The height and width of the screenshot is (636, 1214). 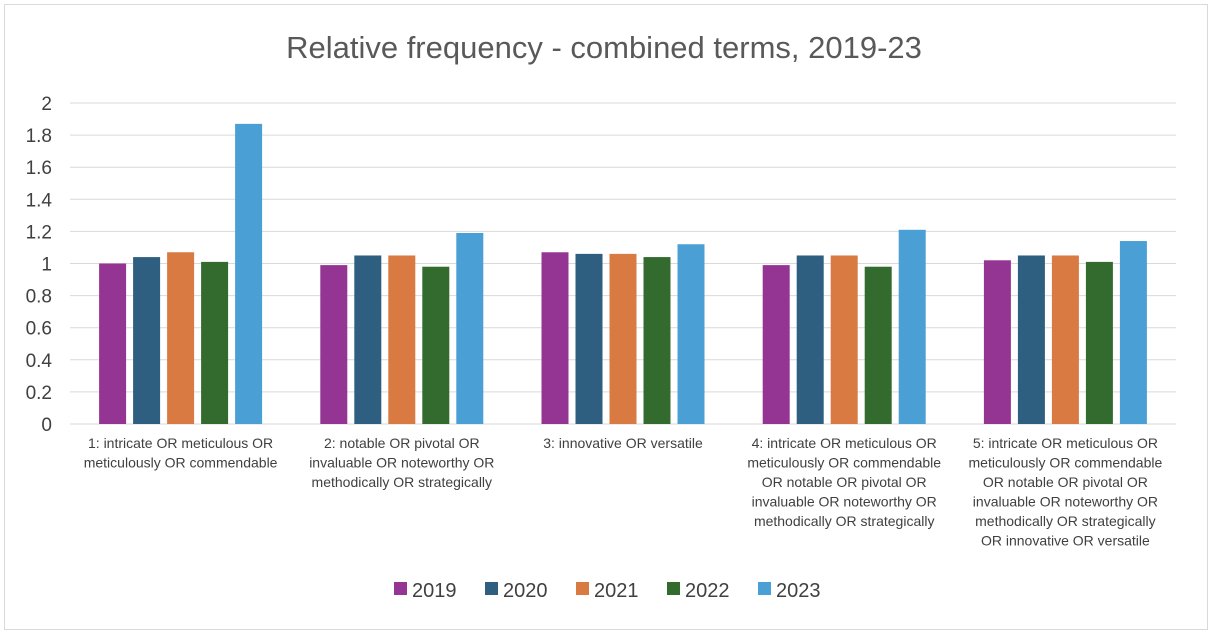 I want to click on category-label: 4: intricate OR meticulous OR, so click(x=844, y=443).